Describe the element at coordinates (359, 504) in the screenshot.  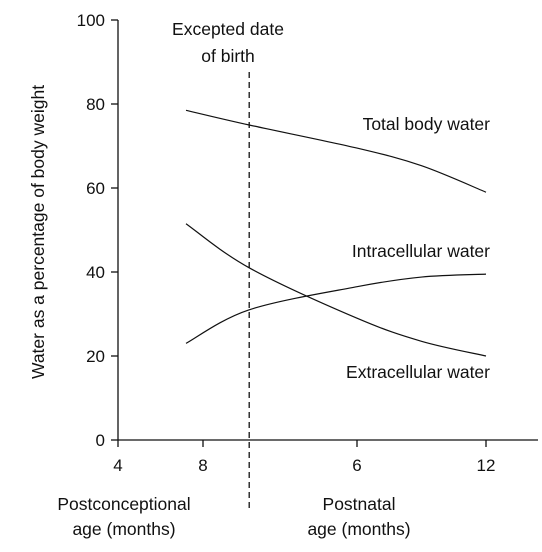
I see `x-group-label-postnatal-line1: Postnatal` at that location.